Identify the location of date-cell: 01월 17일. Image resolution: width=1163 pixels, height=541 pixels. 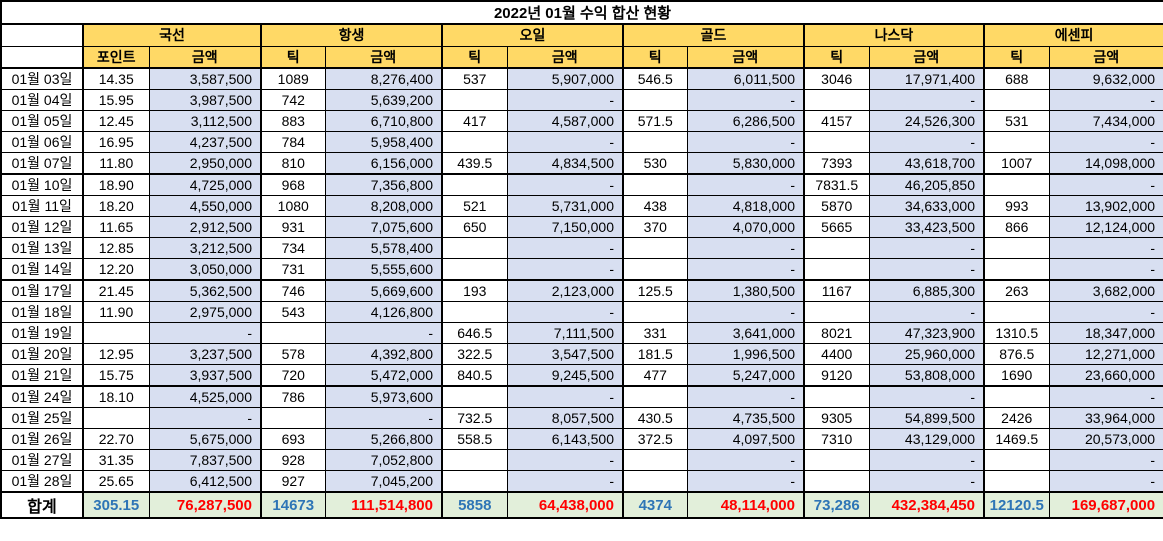
(42, 290).